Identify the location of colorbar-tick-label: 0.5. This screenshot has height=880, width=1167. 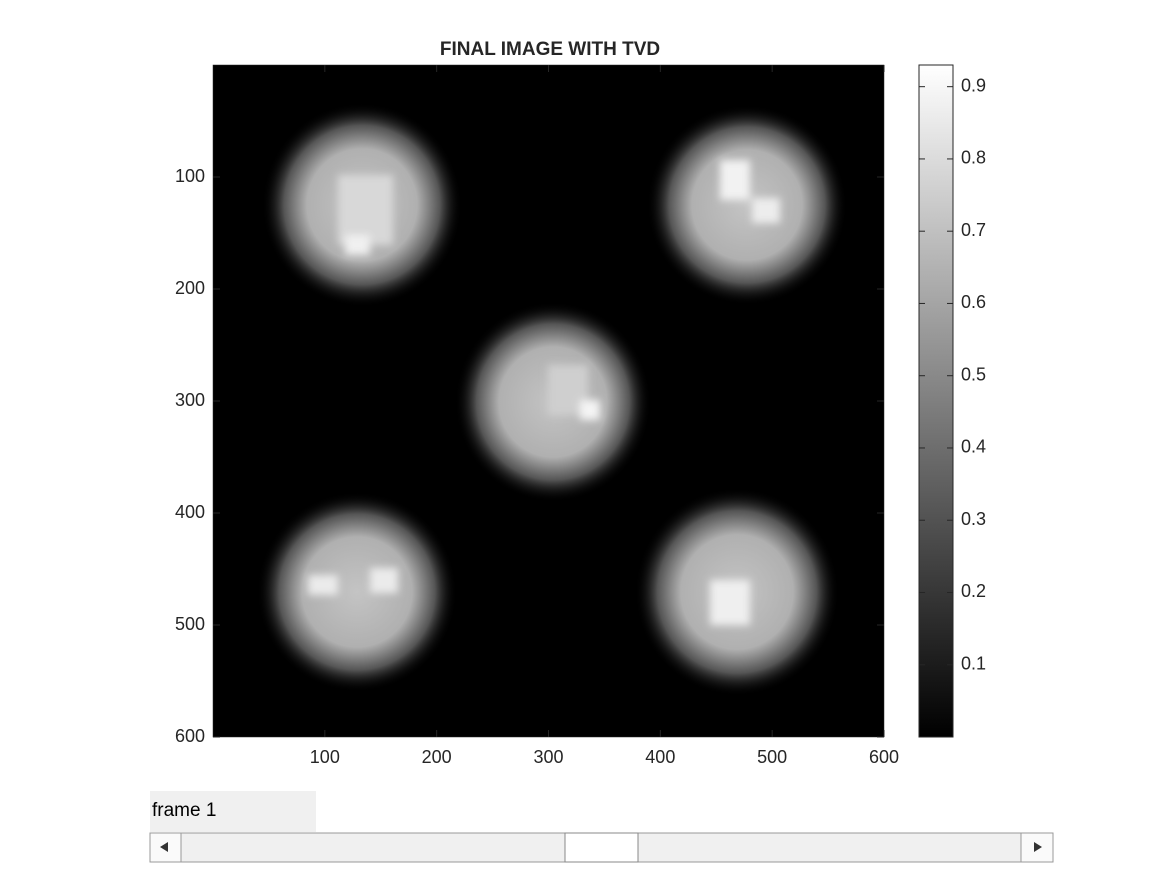
(973, 374).